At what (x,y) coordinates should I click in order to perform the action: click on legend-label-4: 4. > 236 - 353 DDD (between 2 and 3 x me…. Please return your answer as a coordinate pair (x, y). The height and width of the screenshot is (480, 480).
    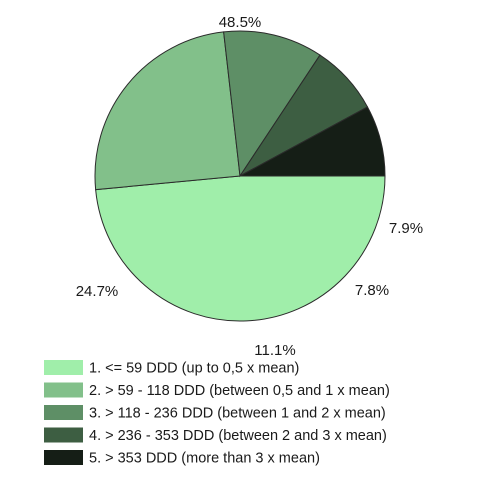
    Looking at the image, I should click on (238, 436).